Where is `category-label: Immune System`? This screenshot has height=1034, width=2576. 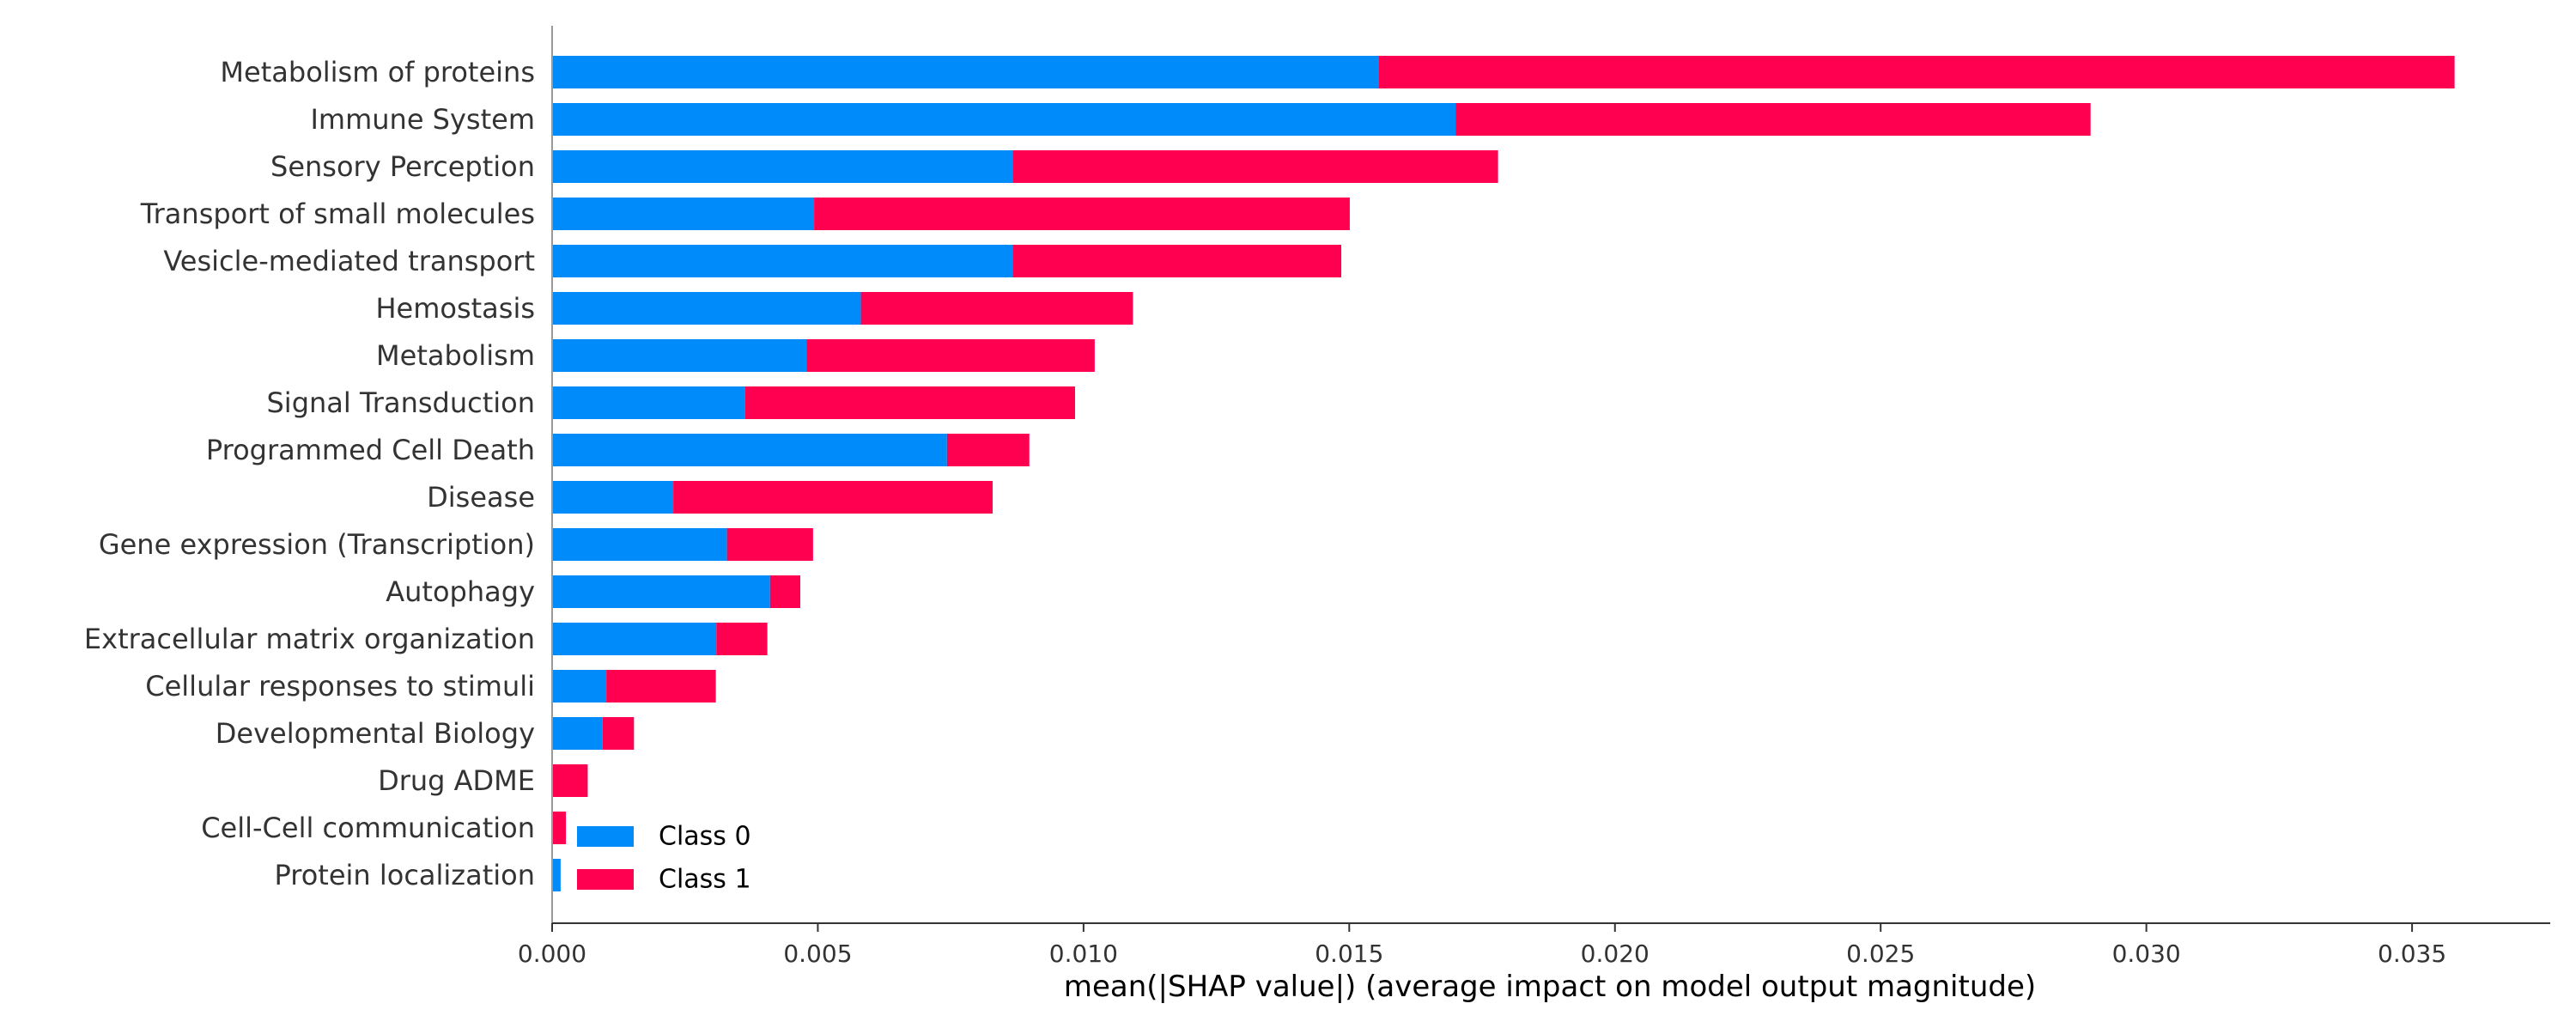
category-label: Immune System is located at coordinates (422, 120).